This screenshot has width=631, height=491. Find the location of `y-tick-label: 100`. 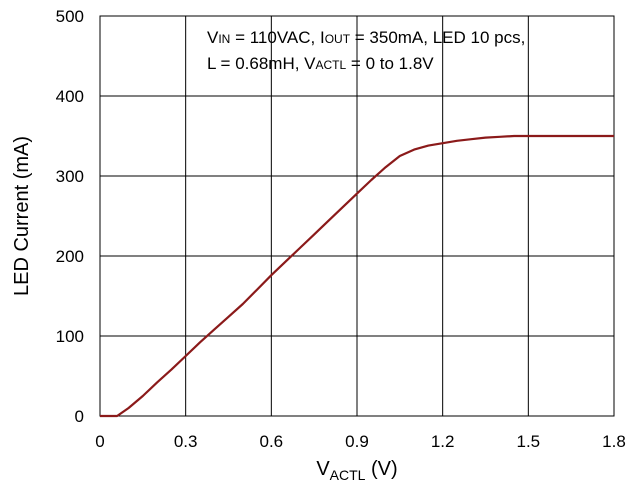

y-tick-label: 100 is located at coordinates (70, 336).